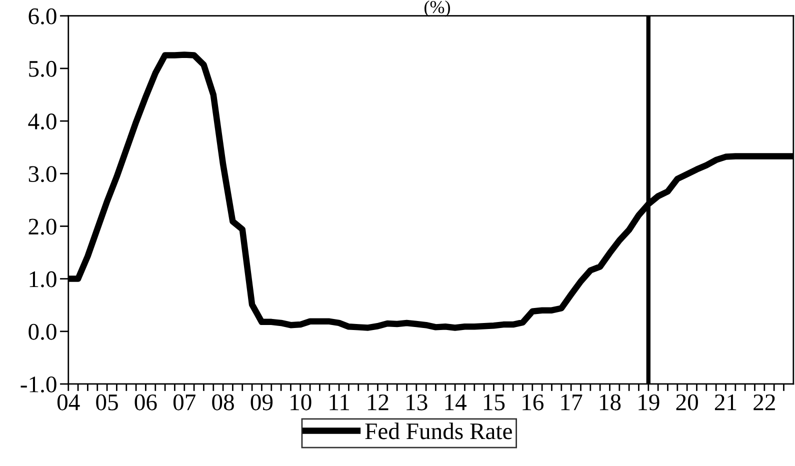 The image size is (795, 466). I want to click on x-tick-label: 14, so click(455, 402).